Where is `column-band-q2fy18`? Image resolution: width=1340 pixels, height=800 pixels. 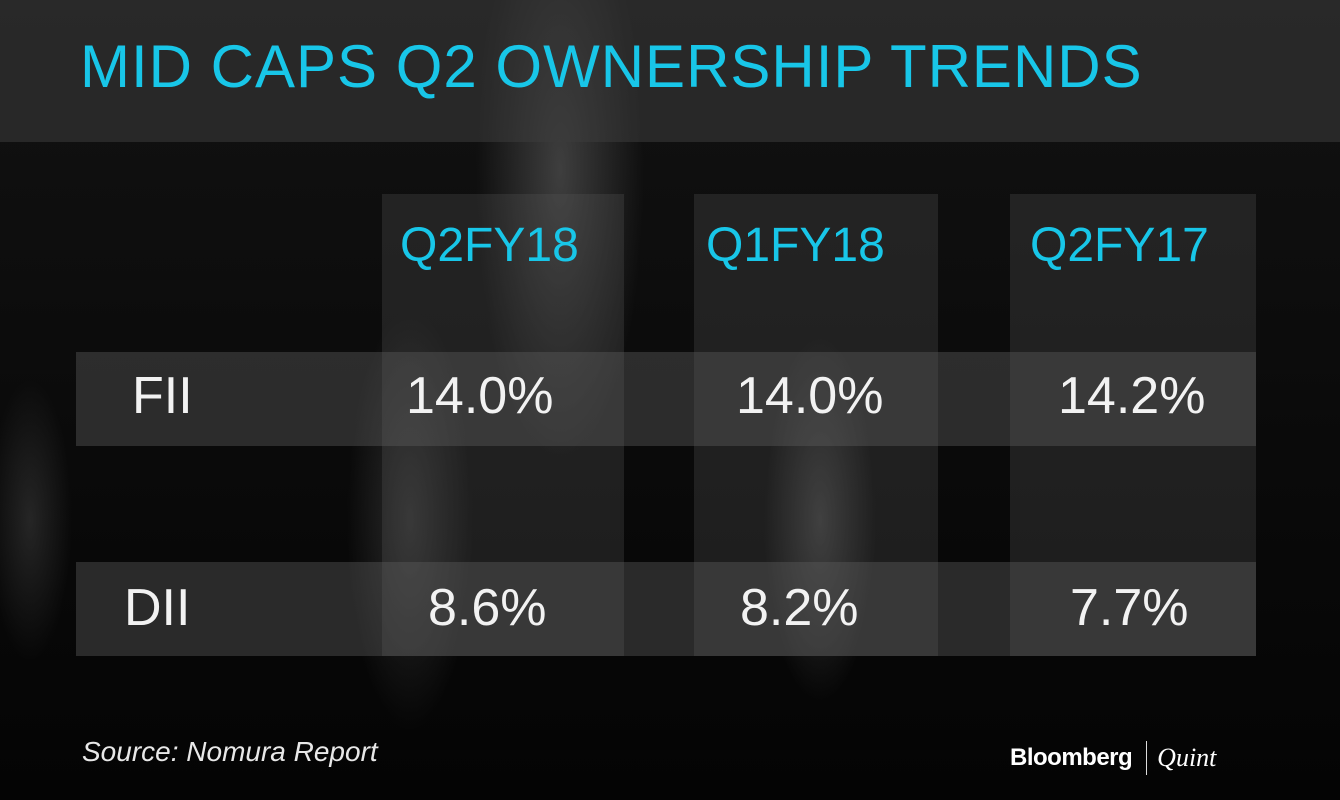
column-band-q2fy18 is located at coordinates (503, 425).